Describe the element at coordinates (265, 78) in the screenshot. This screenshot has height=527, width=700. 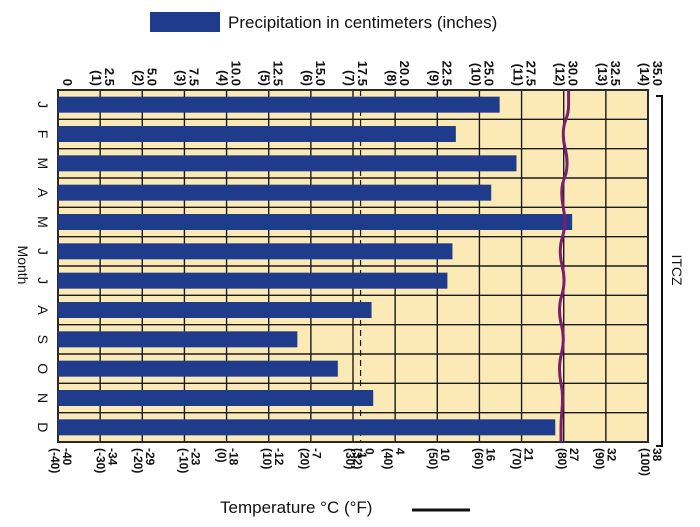
I see `precip-tick-inches: (5)` at that location.